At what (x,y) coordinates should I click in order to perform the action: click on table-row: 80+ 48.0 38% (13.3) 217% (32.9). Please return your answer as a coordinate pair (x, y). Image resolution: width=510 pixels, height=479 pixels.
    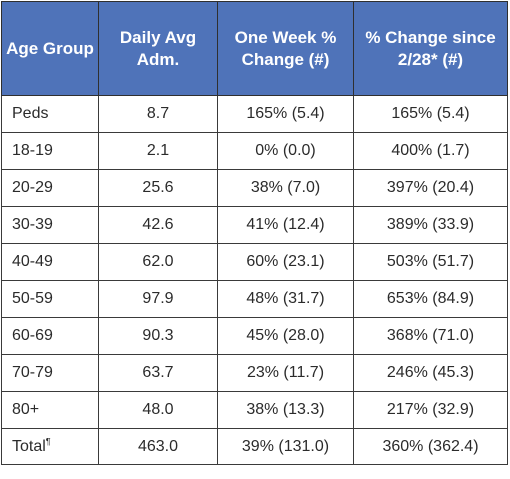
    Looking at the image, I should click on (254, 410).